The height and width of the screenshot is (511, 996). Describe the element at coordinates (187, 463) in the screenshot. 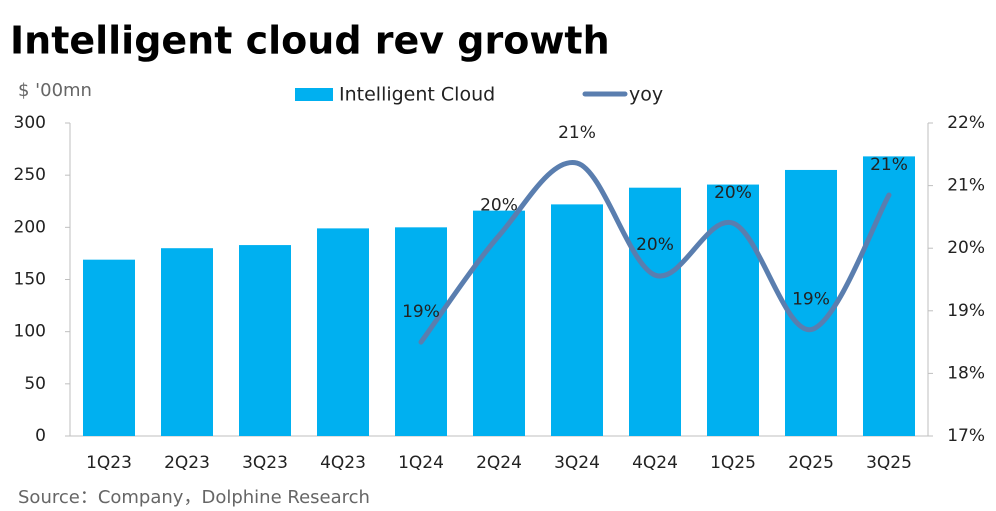

I see `x-tick-label: 2Q23` at that location.